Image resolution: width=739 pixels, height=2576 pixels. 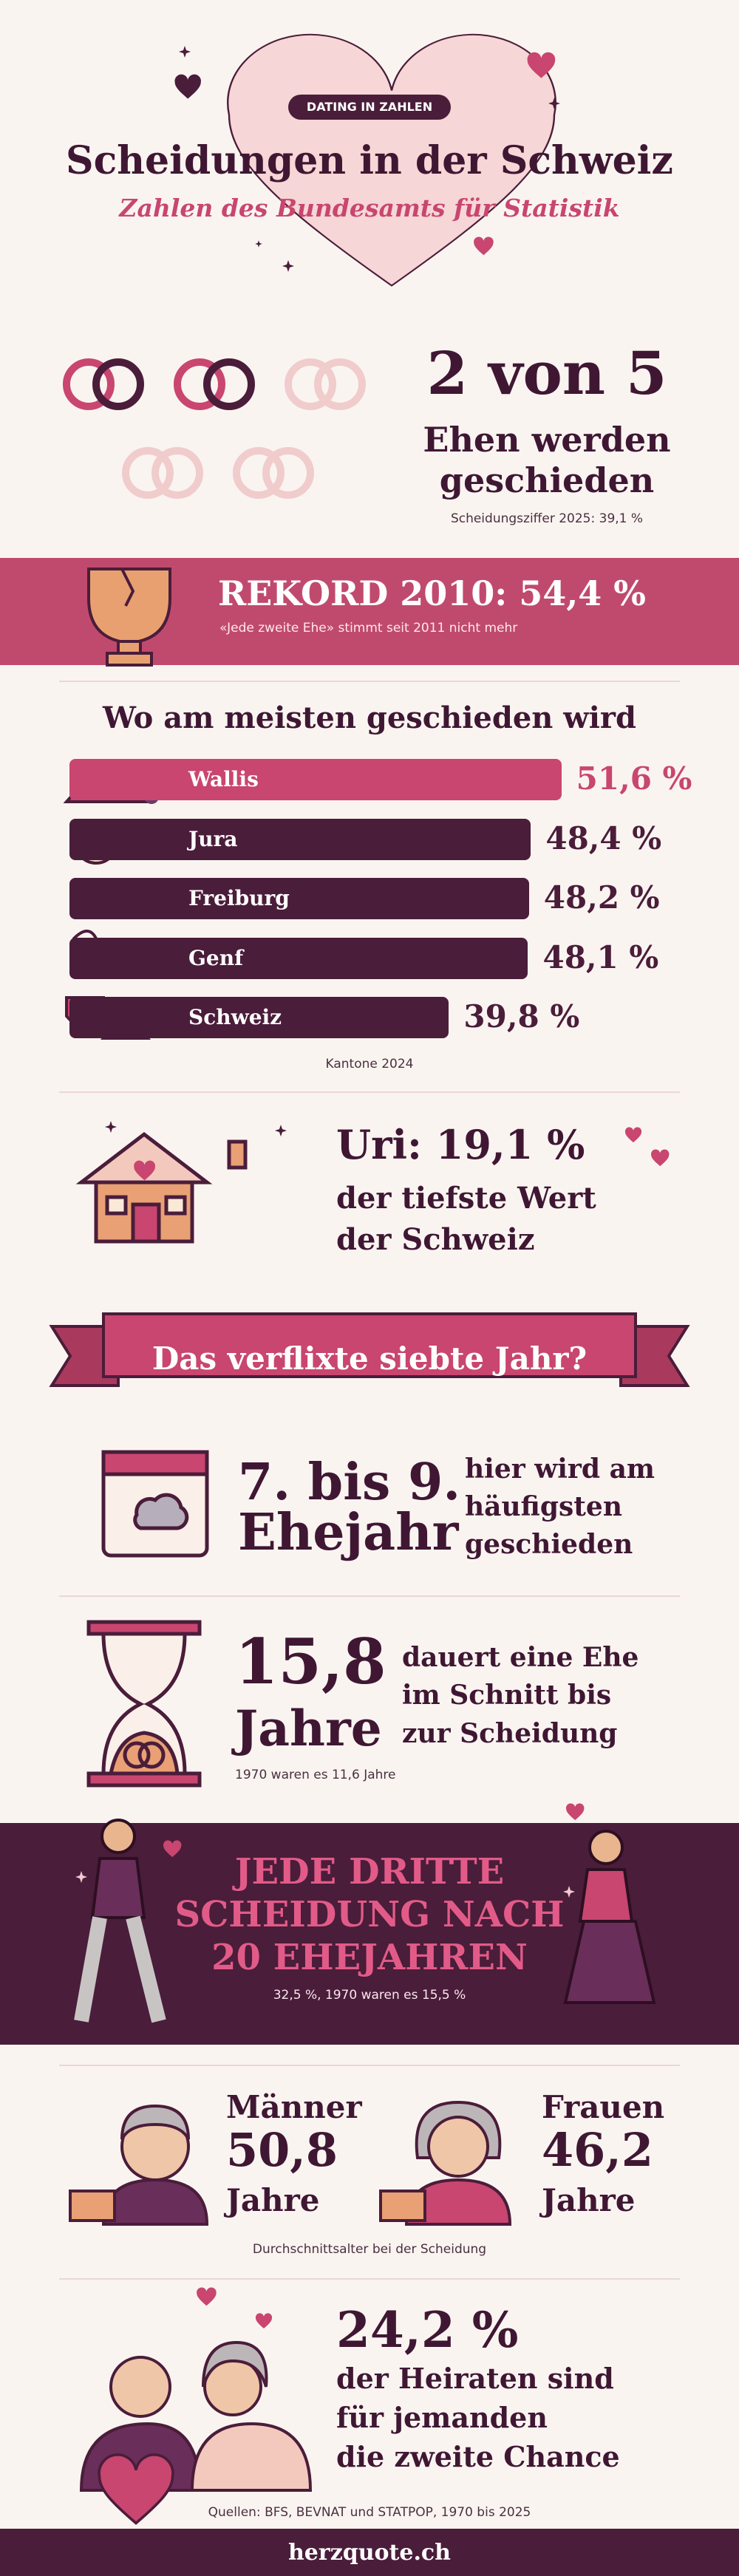 I want to click on title: Scheidungen in der Schweiz, so click(x=369, y=160).